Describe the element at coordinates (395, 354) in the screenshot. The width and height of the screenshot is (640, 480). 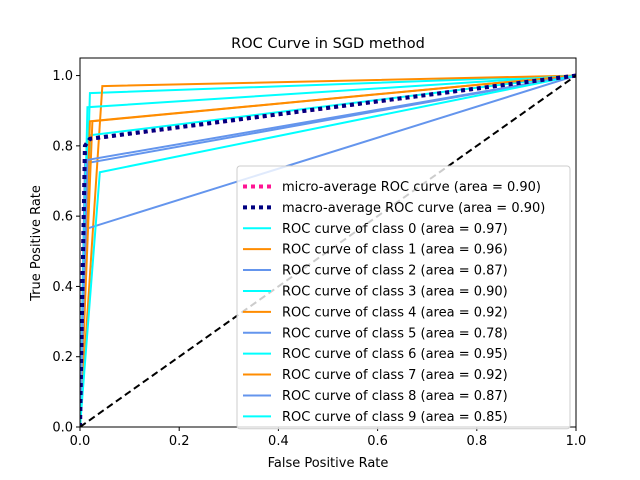
I see `legend-entry-8: ROC curve of class 6 (area = 0.95)` at that location.